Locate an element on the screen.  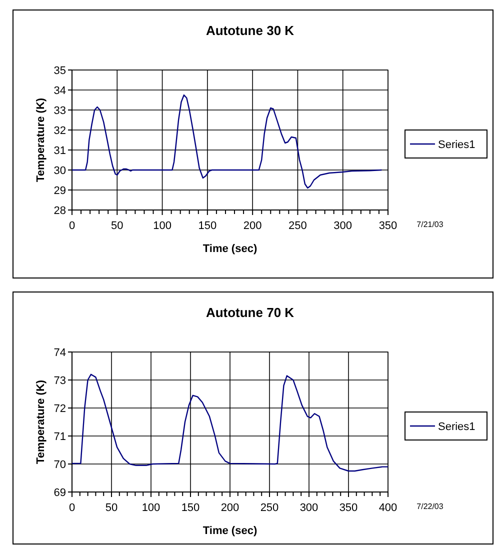
y-tick-label: 32 is located at coordinates (60, 131).